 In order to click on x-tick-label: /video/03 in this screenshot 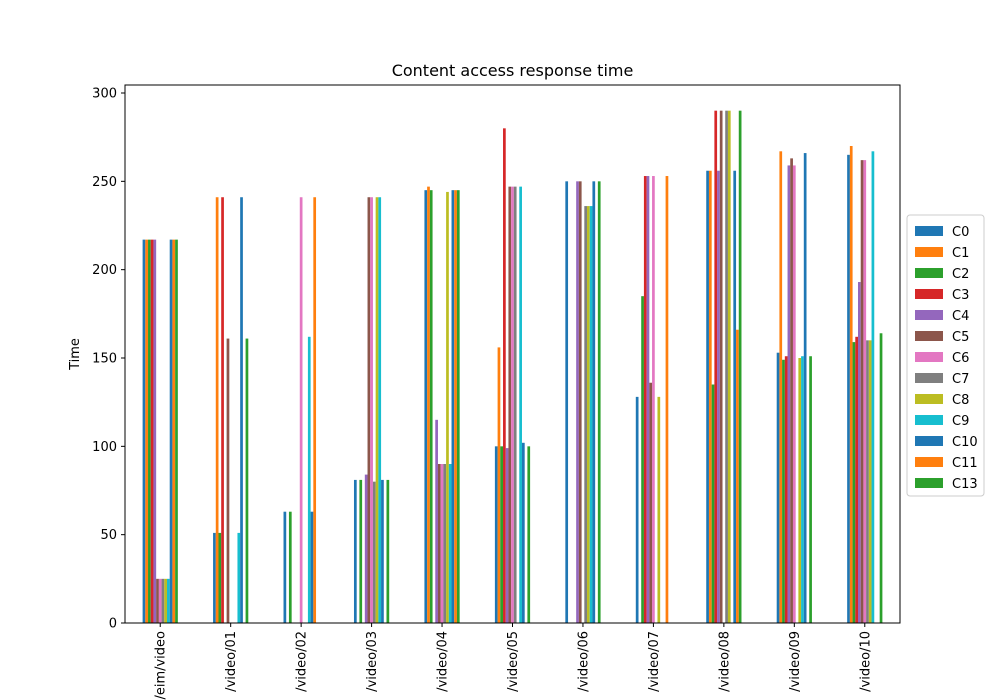, I will do `click(372, 661)`.